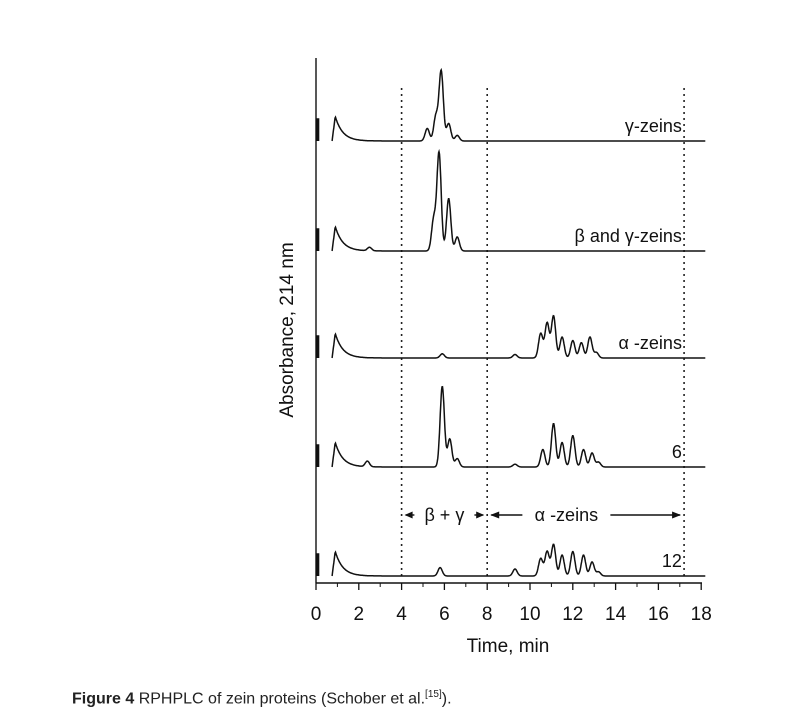 The width and height of the screenshot is (788, 725). What do you see at coordinates (701, 614) in the screenshot?
I see `x-tick-label: 18` at bounding box center [701, 614].